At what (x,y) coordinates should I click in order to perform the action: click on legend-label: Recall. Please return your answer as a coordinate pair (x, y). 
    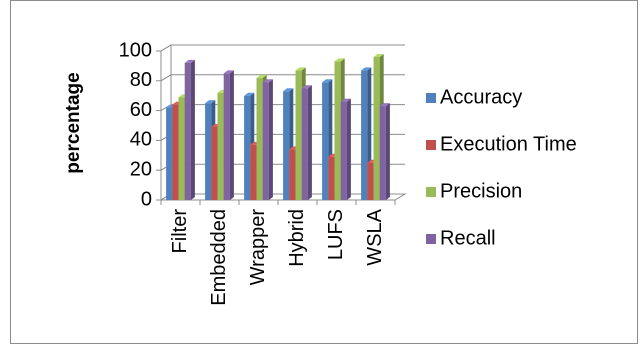
    Looking at the image, I should click on (468, 238).